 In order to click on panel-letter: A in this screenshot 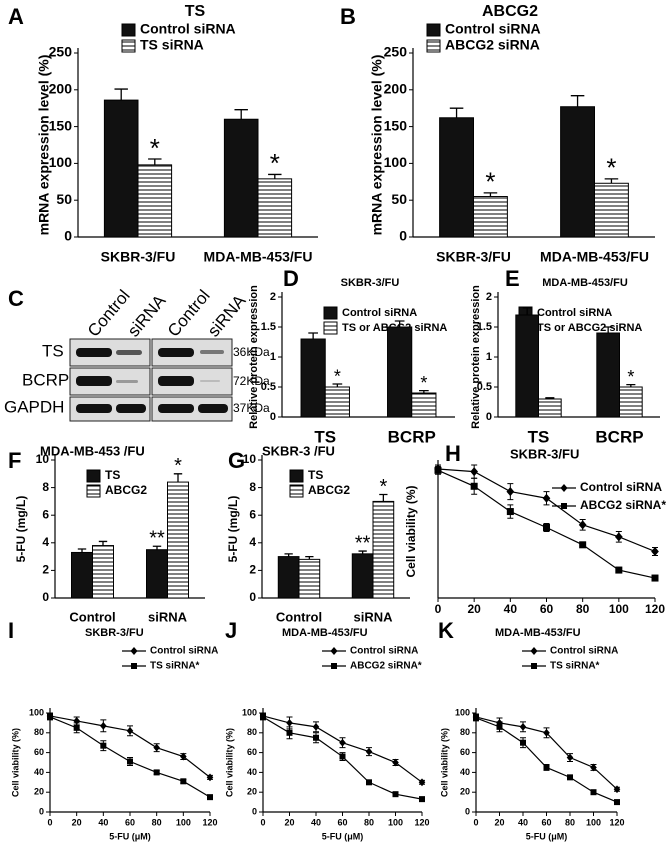, I will do `click(16, 16)`.